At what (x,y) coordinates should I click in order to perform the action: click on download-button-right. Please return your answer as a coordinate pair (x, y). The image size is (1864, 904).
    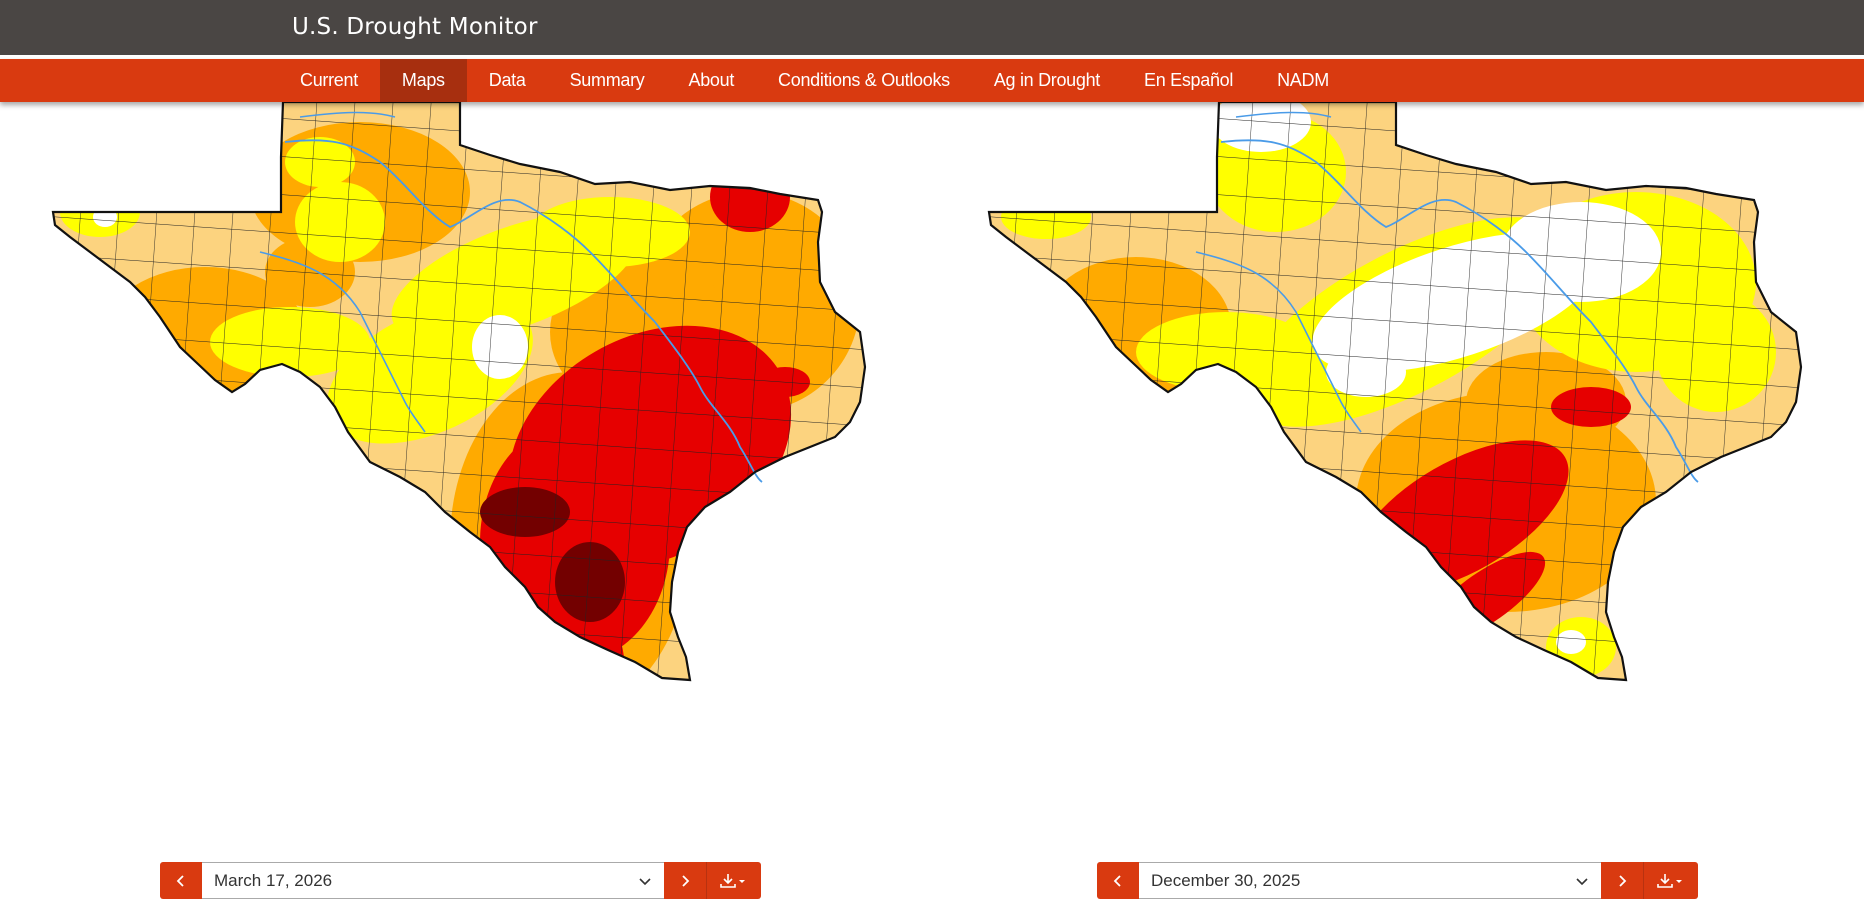
    Looking at the image, I should click on (1670, 880).